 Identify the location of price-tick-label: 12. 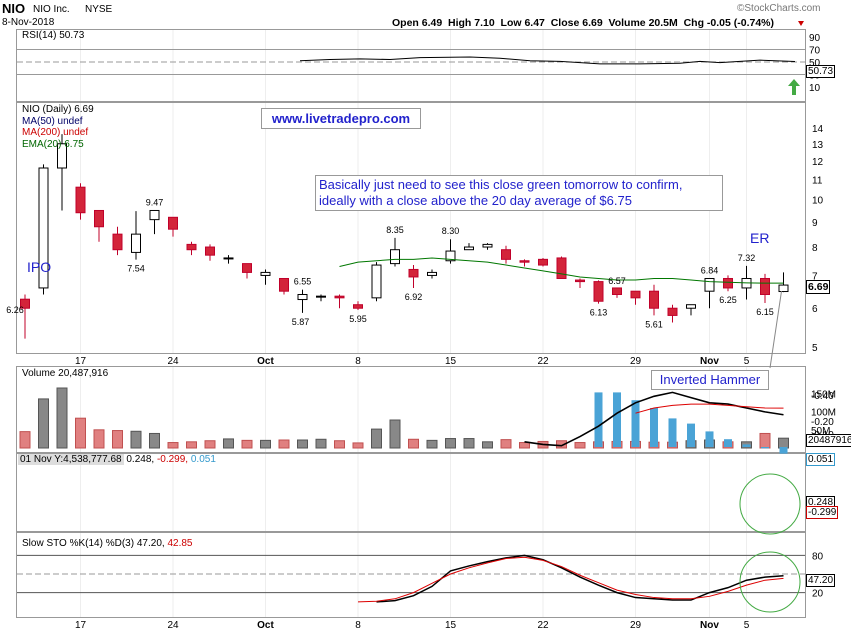
(818, 162).